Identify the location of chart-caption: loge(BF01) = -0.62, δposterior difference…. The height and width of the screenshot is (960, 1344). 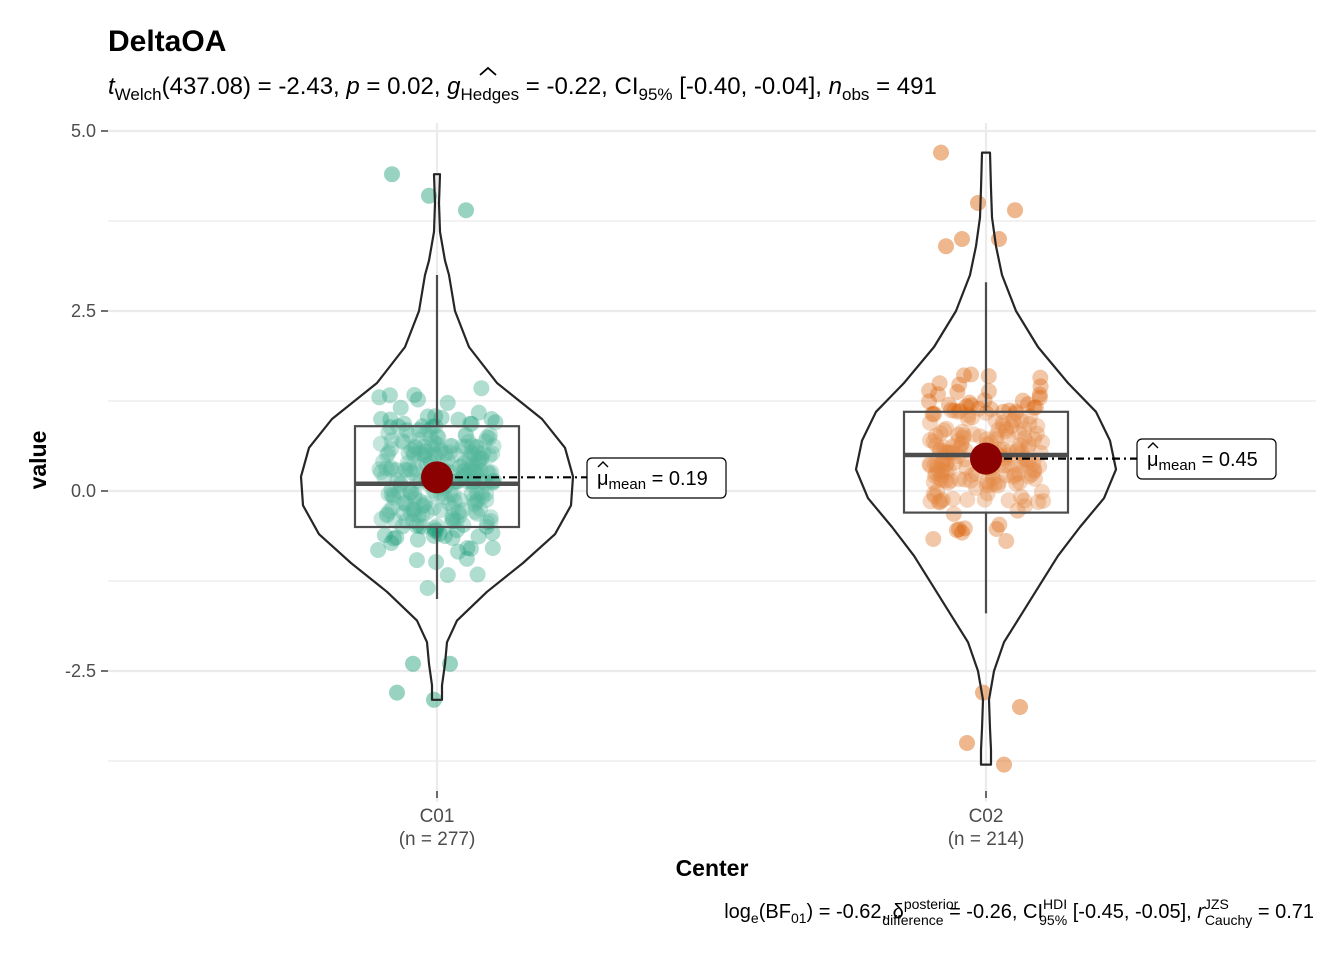
(1019, 912).